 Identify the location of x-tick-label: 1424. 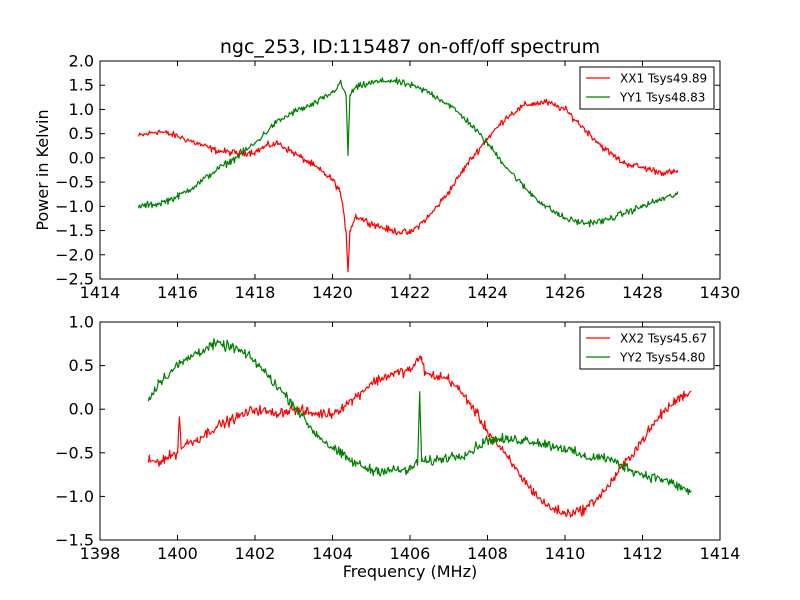
(487, 292).